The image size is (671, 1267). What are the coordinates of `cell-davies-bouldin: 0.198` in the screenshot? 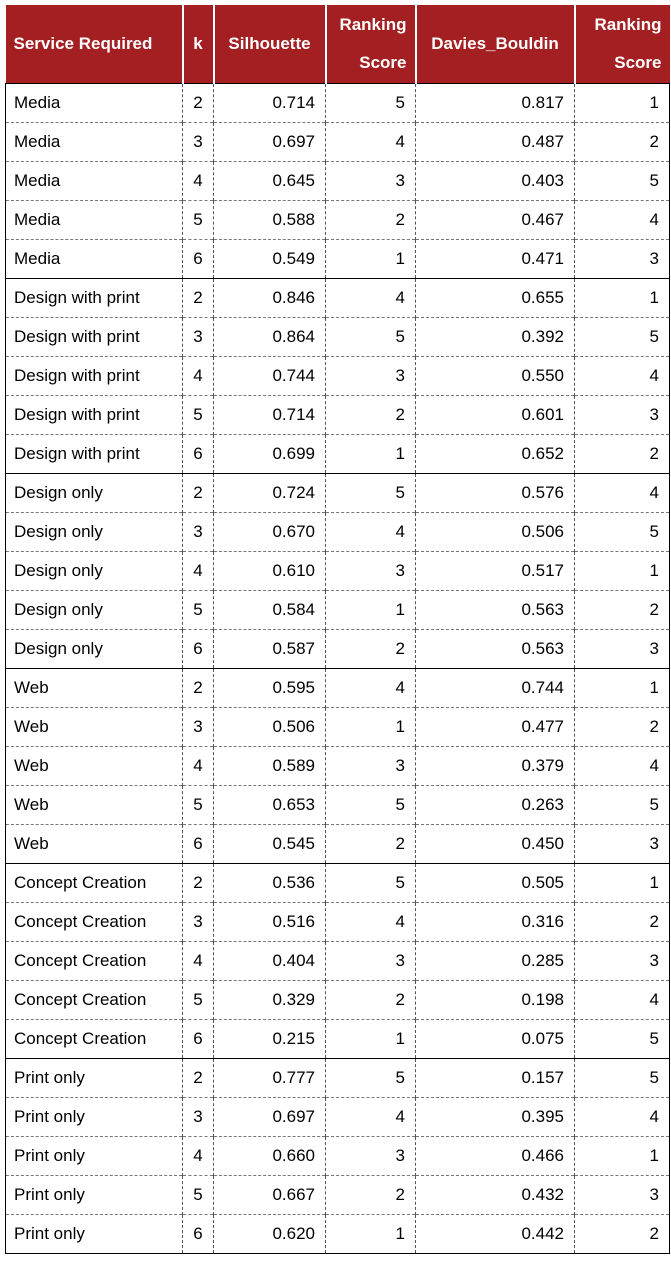 It's located at (495, 1000).